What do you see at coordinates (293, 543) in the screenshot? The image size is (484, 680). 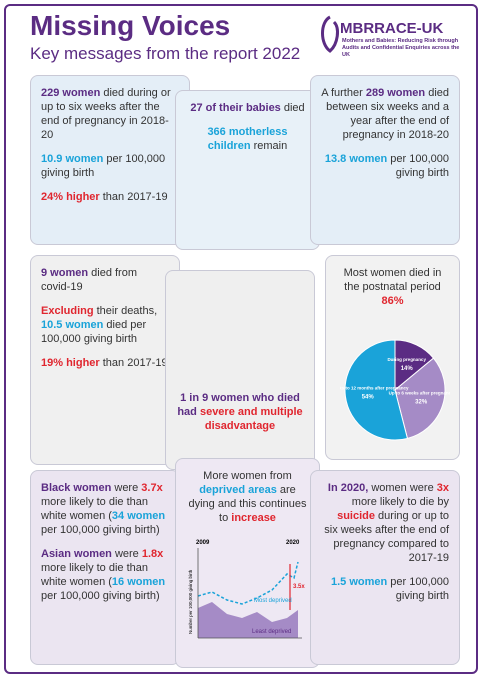 I see `x-label: 2020` at bounding box center [293, 543].